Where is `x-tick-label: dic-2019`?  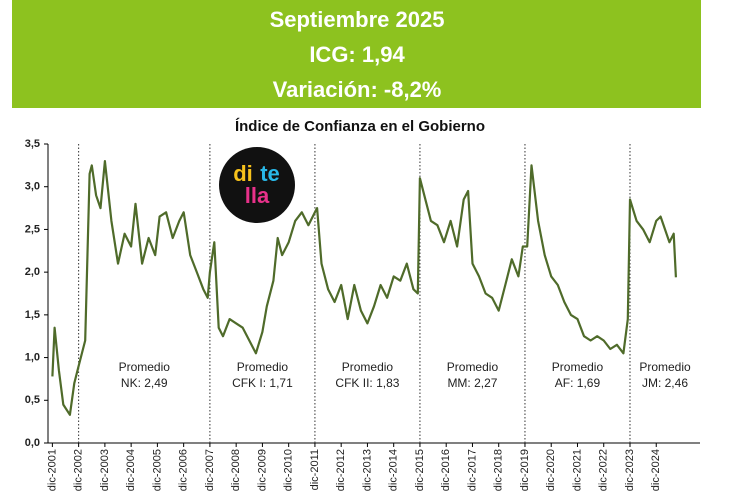
x-tick-label: dic-2019 is located at coordinates (525, 470).